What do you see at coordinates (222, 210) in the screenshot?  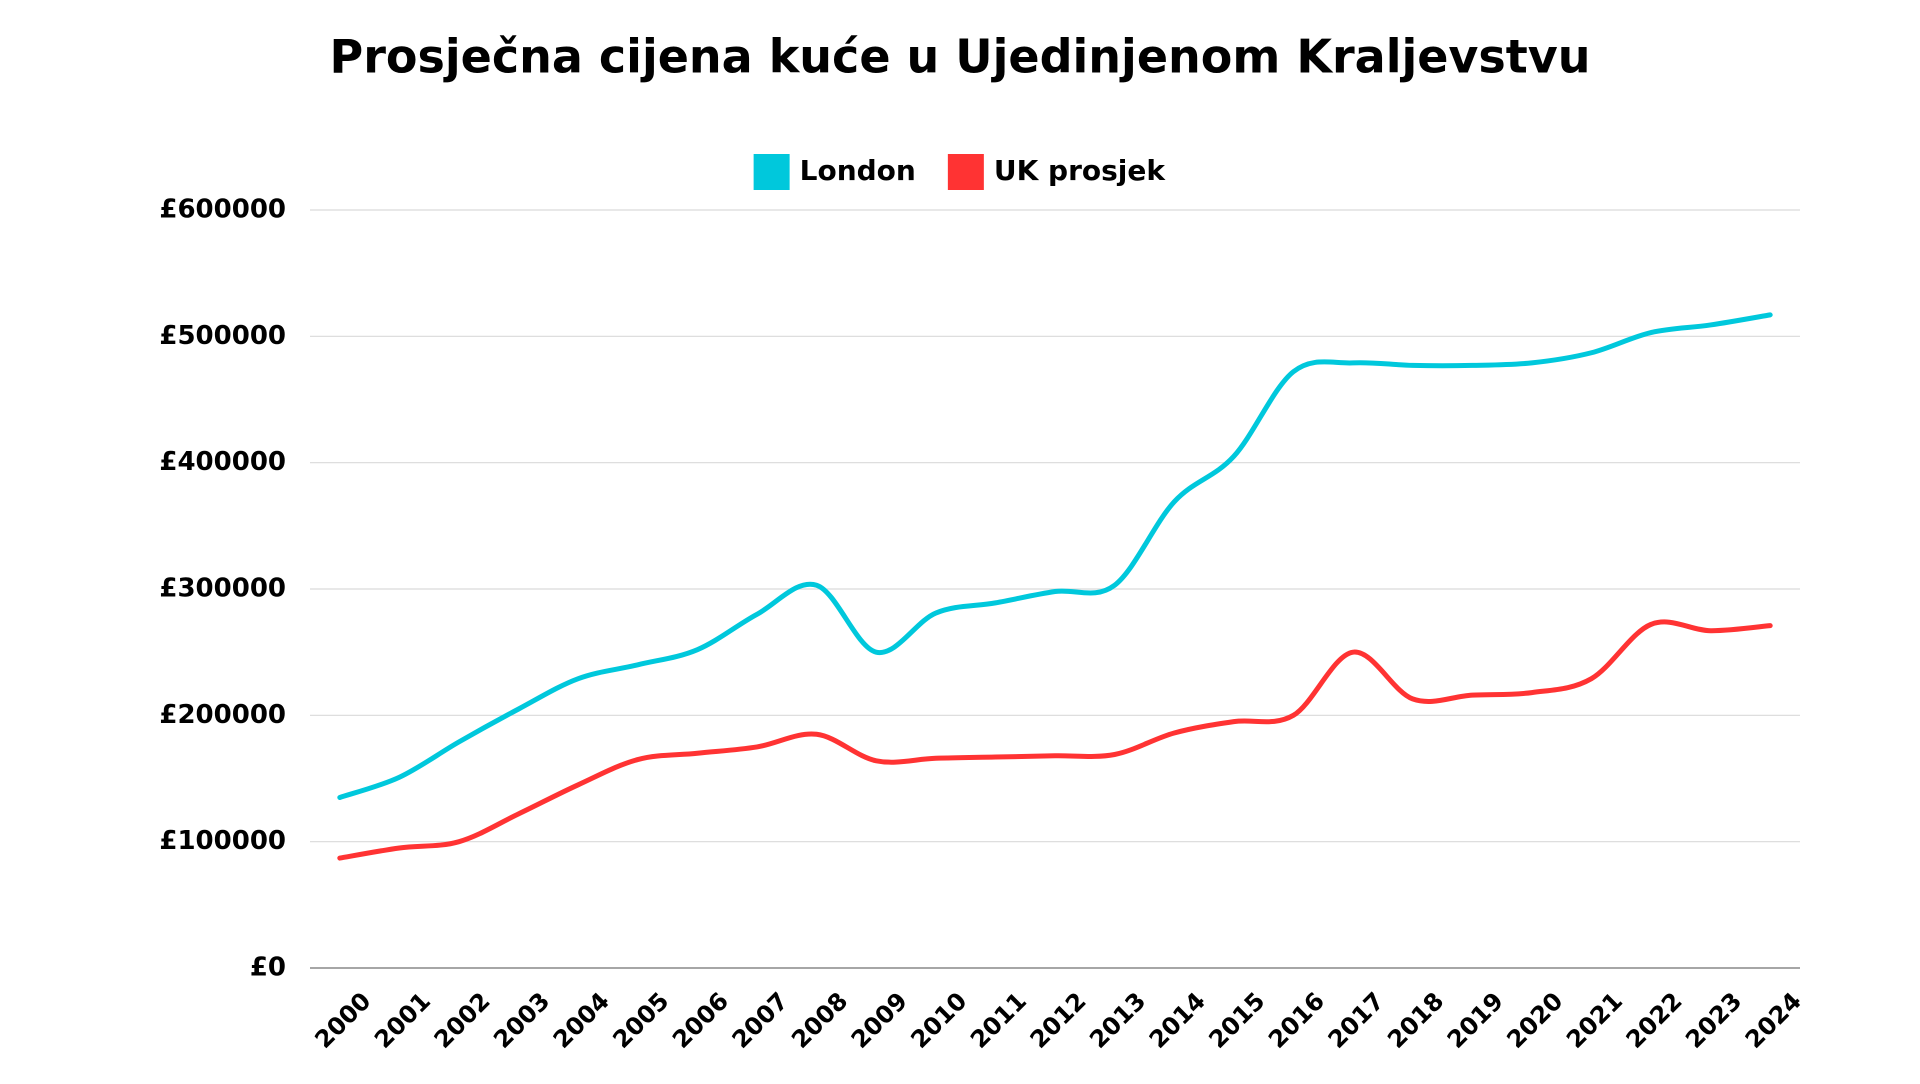 I see `y-tick-label: £600000` at bounding box center [222, 210].